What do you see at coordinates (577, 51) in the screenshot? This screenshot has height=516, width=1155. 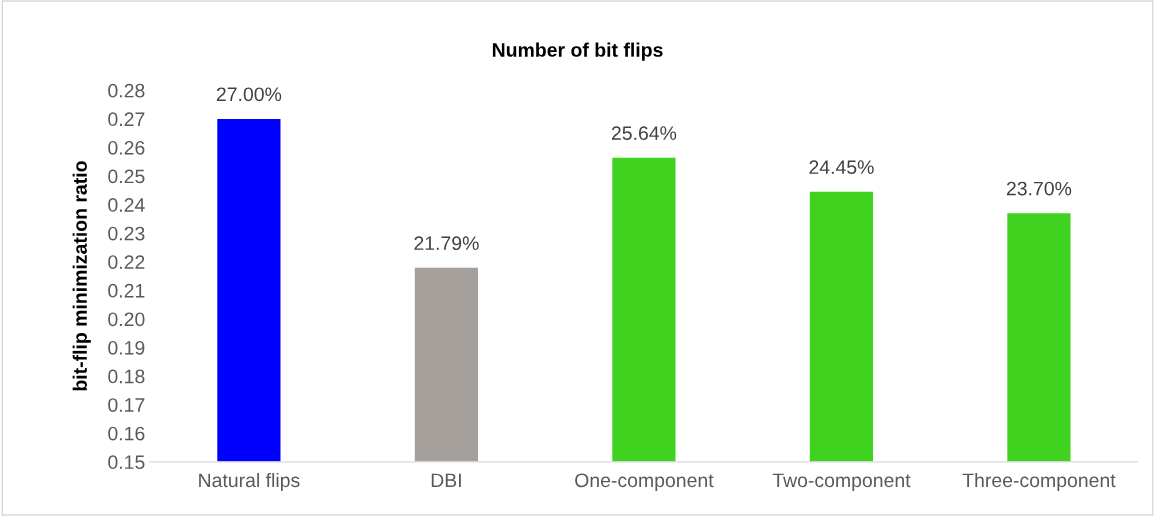 I see `chart-title: Number of bit flips` at bounding box center [577, 51].